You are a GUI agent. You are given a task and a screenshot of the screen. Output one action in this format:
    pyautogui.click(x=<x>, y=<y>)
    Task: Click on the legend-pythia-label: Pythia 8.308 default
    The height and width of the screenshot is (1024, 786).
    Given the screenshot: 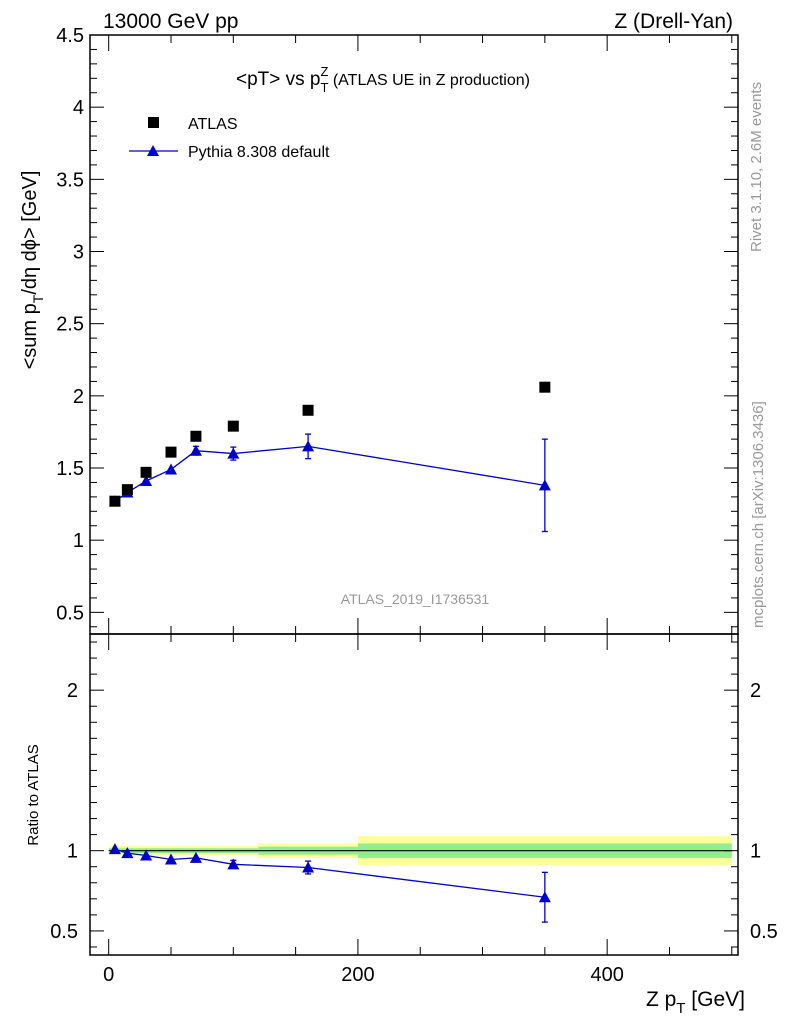 What is the action you would take?
    pyautogui.click(x=259, y=152)
    